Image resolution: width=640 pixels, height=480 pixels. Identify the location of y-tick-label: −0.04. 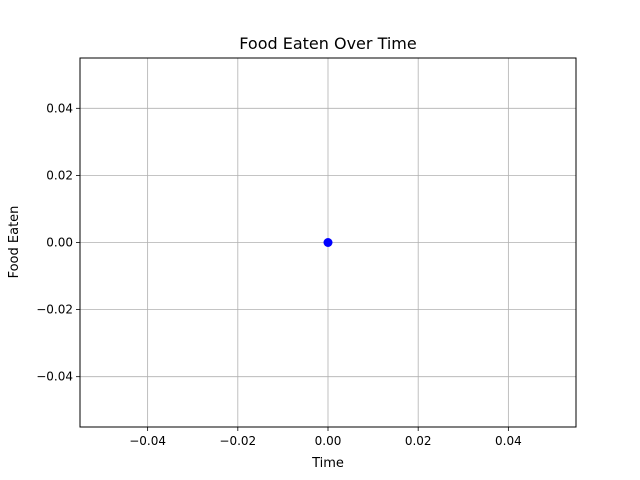
(54, 377).